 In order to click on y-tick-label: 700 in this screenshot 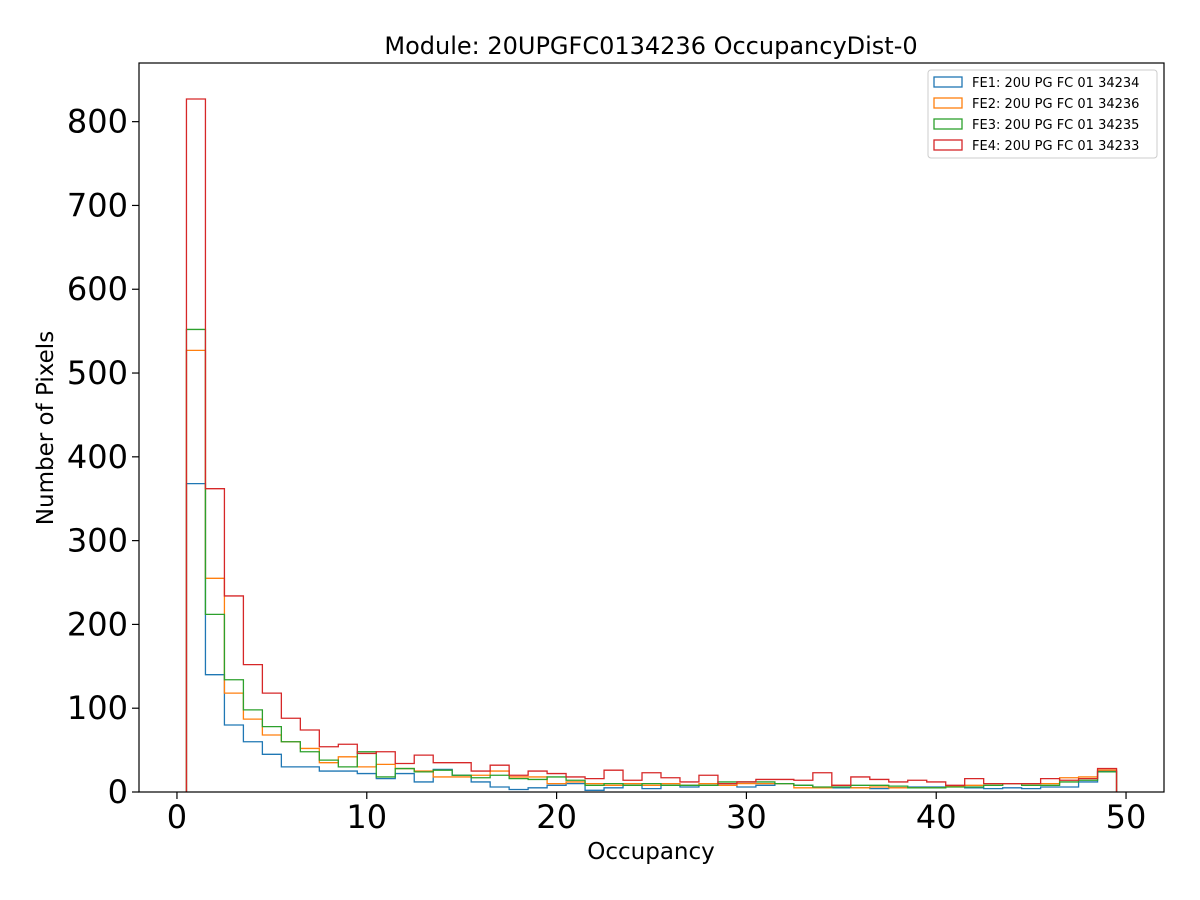, I will do `click(97, 205)`.